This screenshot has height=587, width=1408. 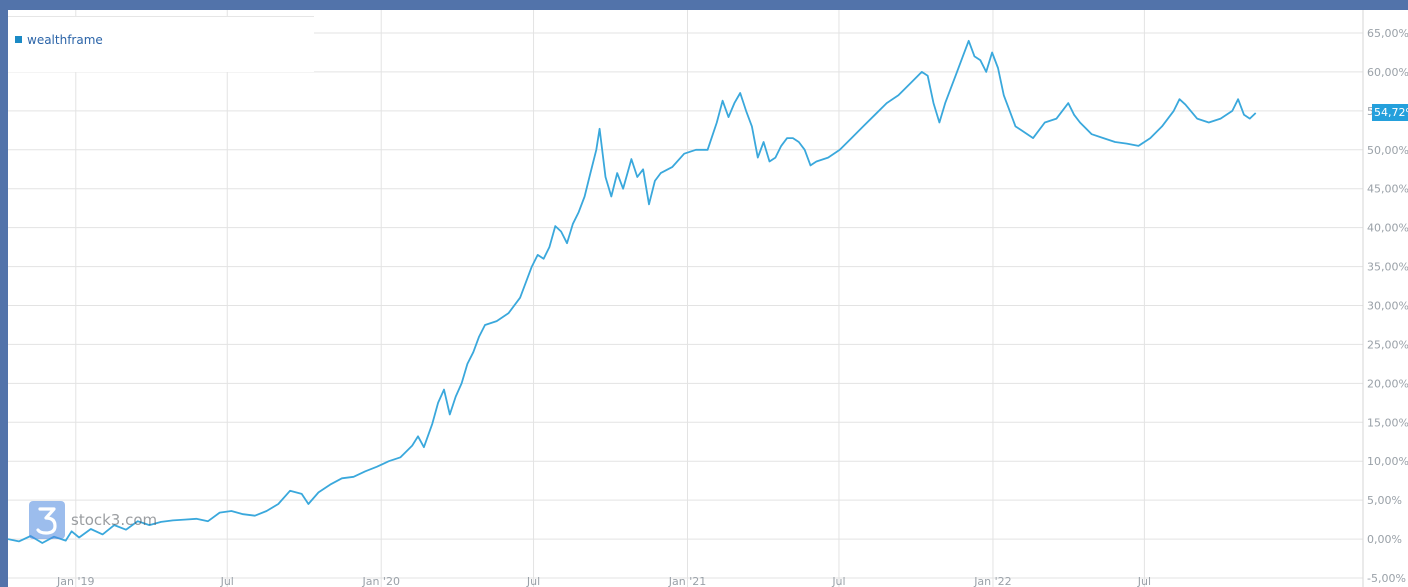 I want to click on legend-swatch, so click(x=18, y=39).